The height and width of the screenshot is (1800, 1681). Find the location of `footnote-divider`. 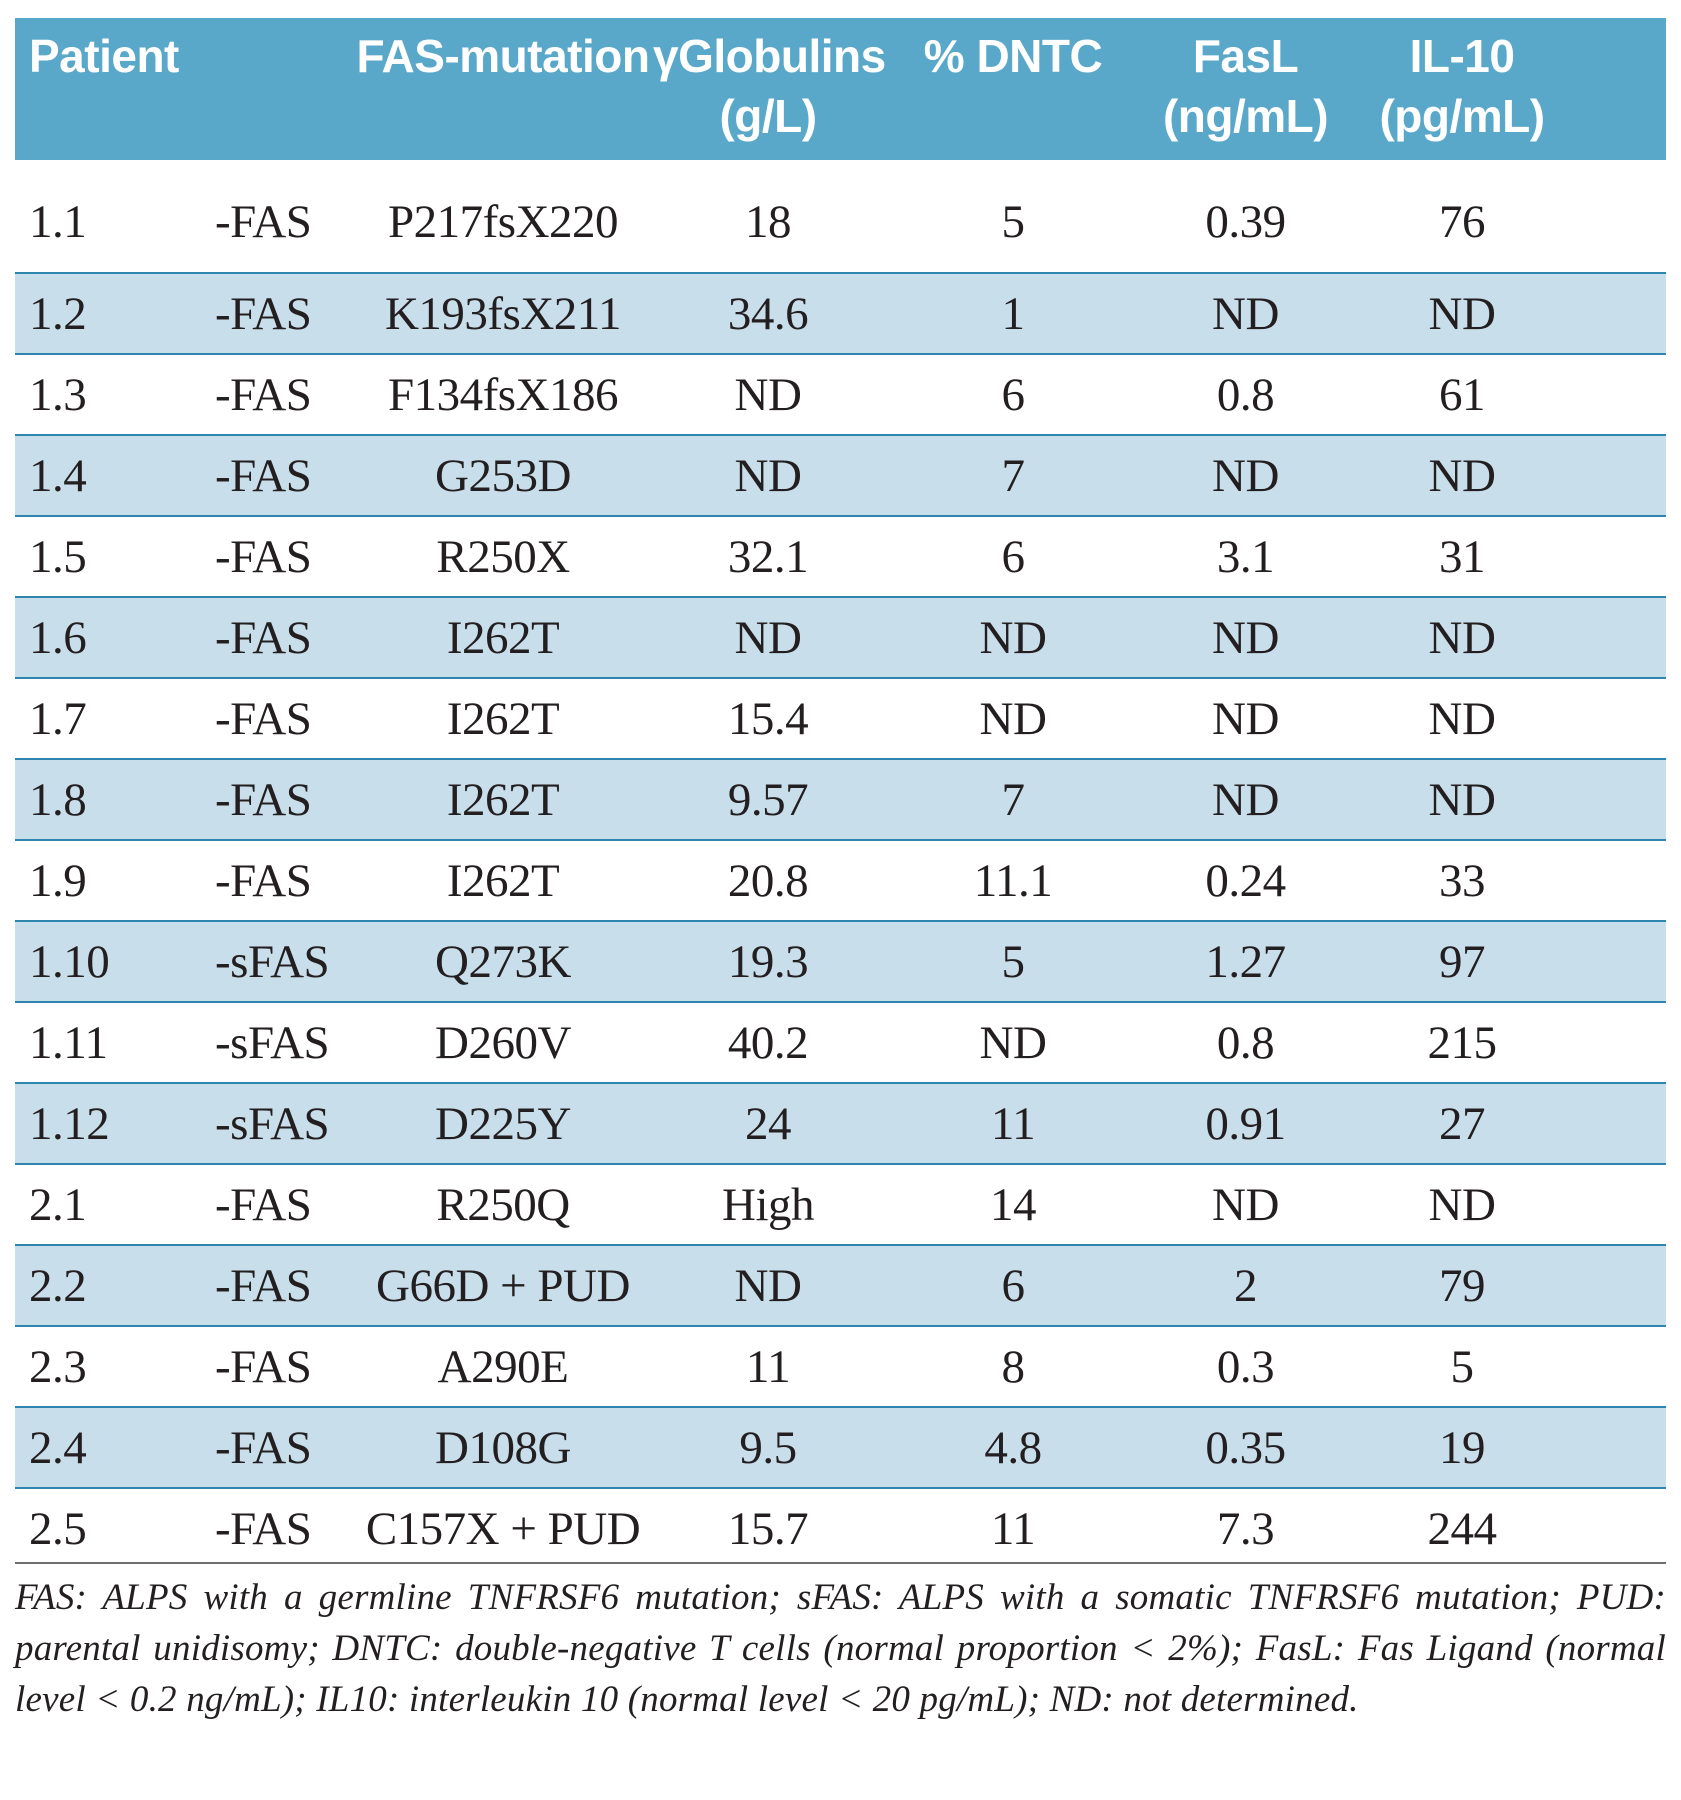

footnote-divider is located at coordinates (840, 1563).